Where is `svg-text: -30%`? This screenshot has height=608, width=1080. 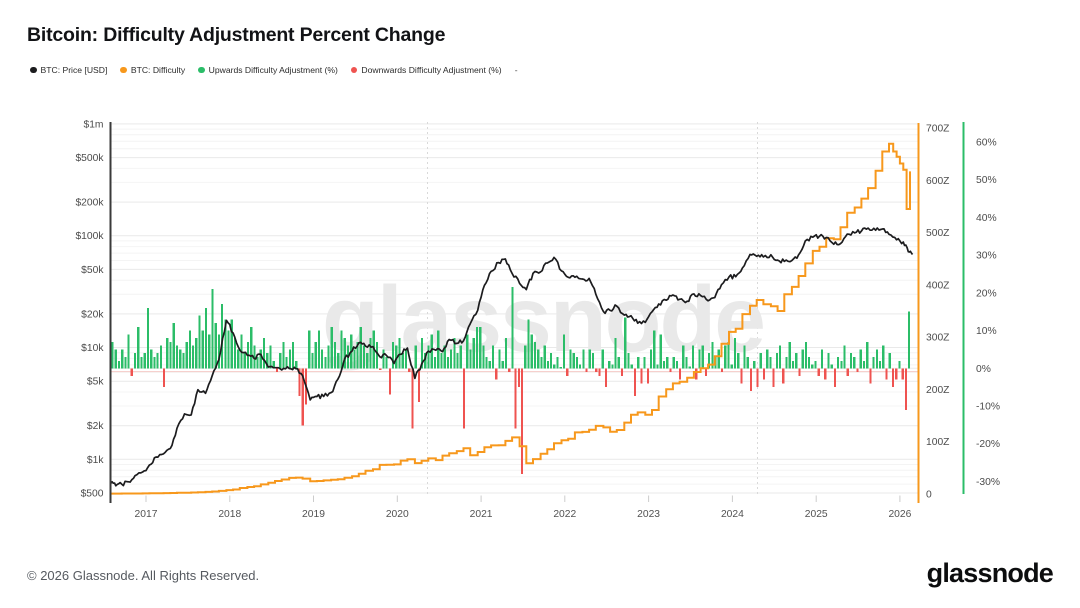
svg-text: -30% is located at coordinates (988, 482).